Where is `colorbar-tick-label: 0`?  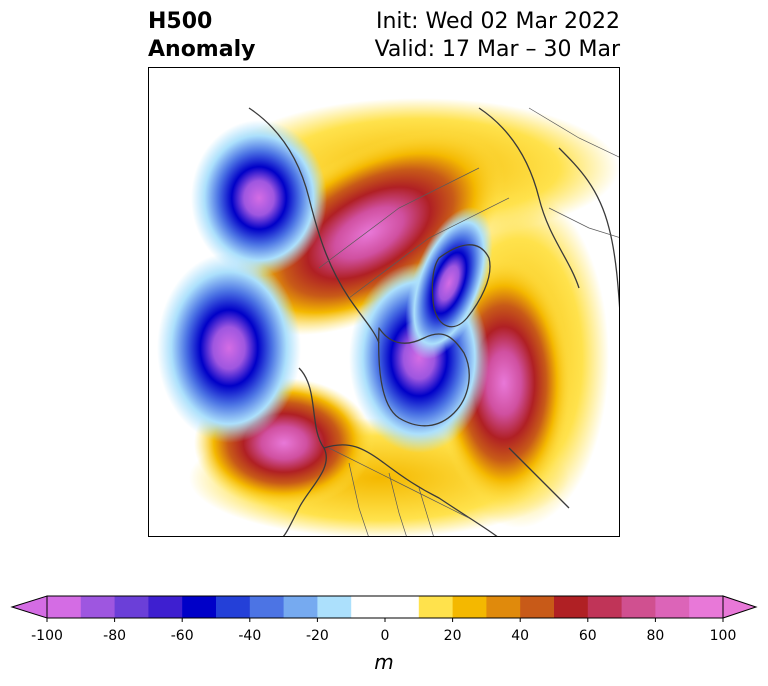 colorbar-tick-label: 0 is located at coordinates (385, 636).